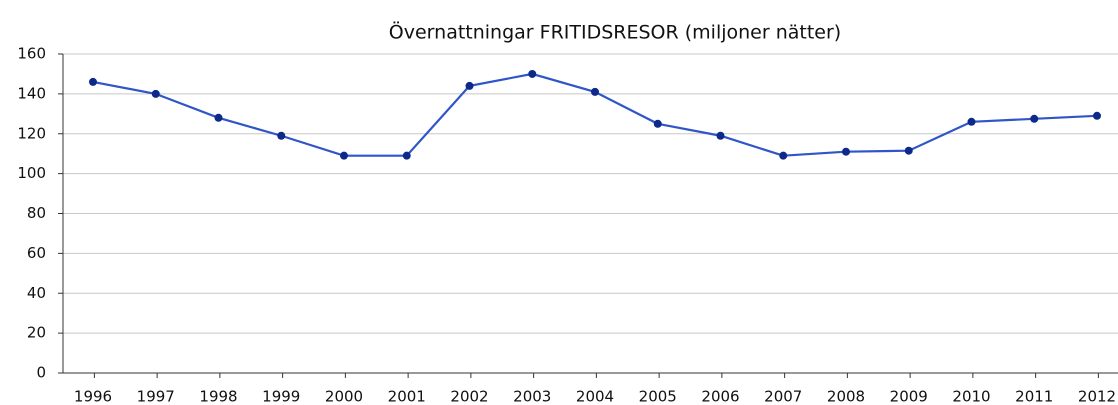 This screenshot has width=1118, height=405. I want to click on x-tick-label: 2003, so click(532, 396).